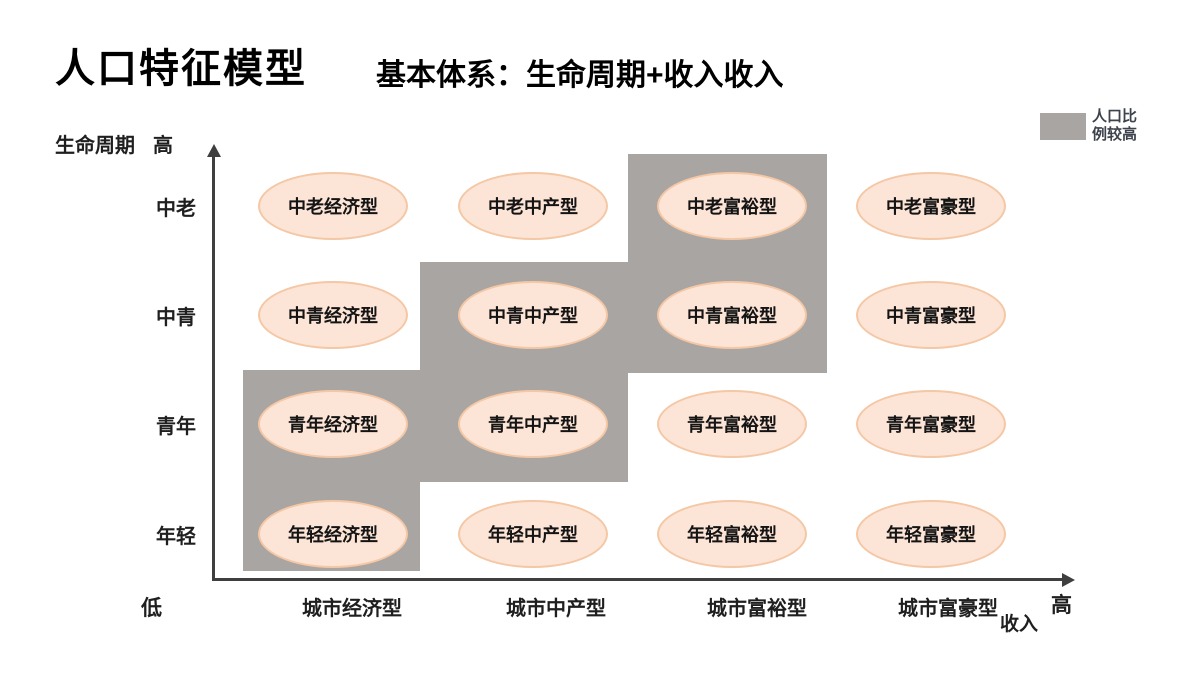 The height and width of the screenshot is (675, 1200). I want to click on segment-ellipse: 中青富豪型, so click(931, 315).